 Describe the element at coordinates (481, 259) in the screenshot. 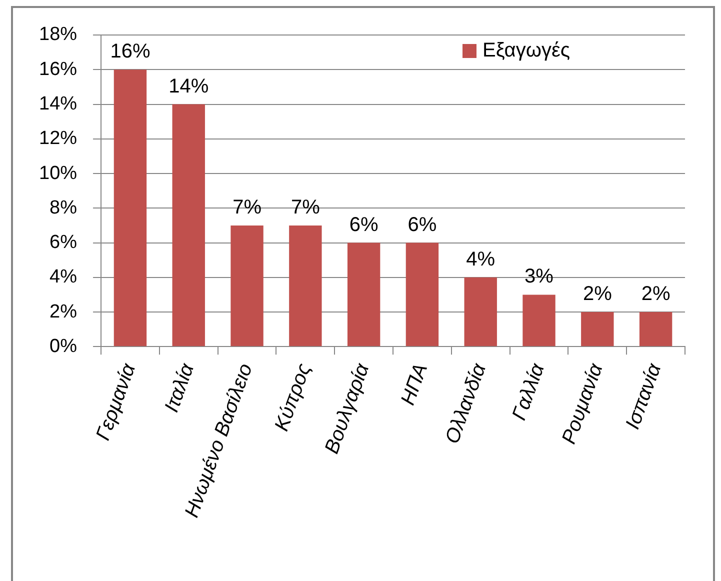

I see `data-label: 4%` at that location.